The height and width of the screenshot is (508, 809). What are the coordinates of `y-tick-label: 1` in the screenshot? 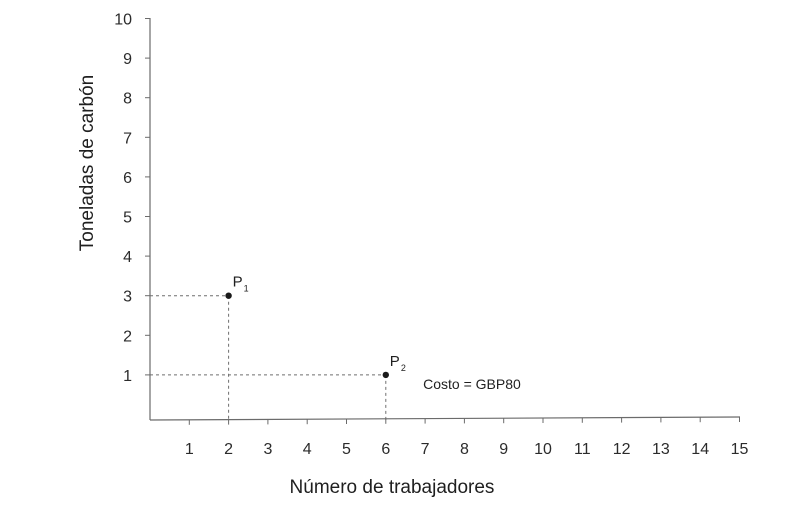 It's located at (127, 376).